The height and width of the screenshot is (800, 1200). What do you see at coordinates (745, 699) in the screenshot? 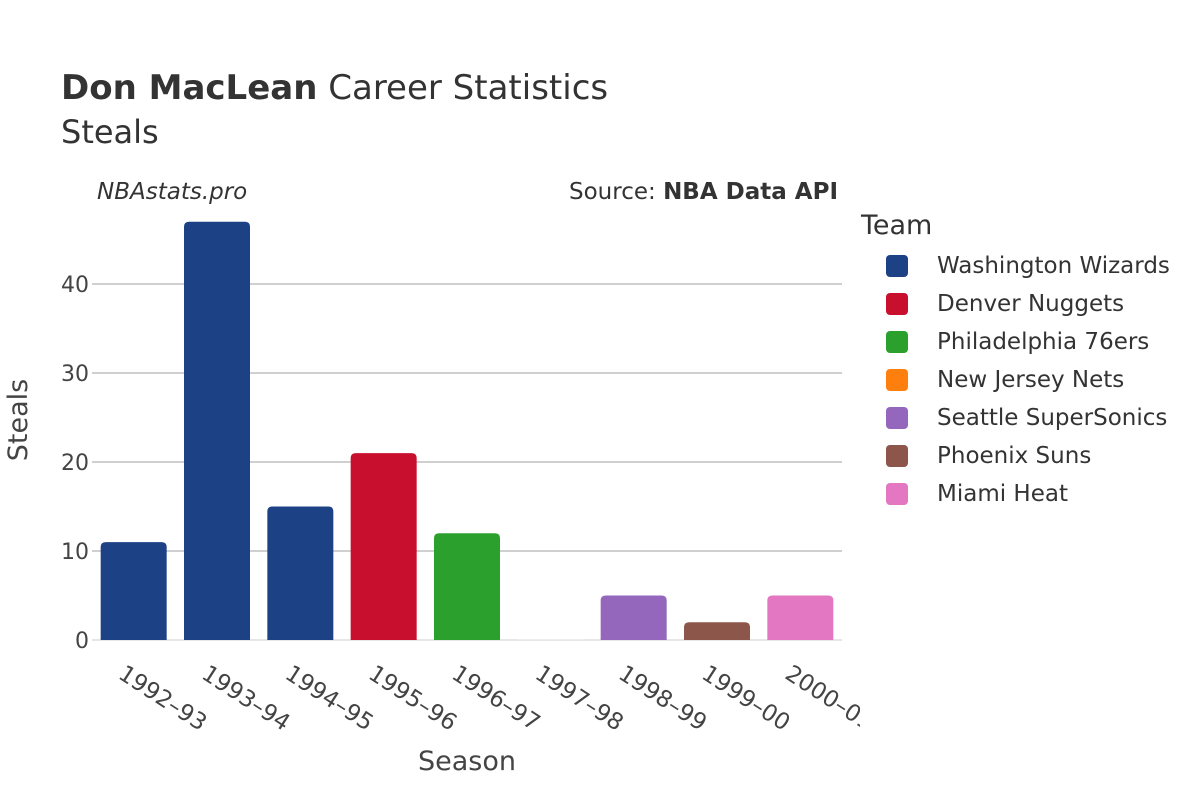
I see `x-tick-label: 1999–00` at bounding box center [745, 699].